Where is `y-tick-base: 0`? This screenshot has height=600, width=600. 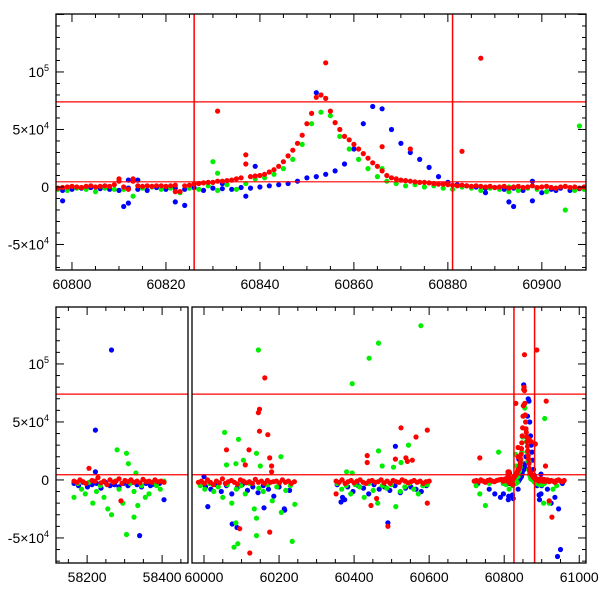
y-tick-base: 0 is located at coordinates (45, 187).